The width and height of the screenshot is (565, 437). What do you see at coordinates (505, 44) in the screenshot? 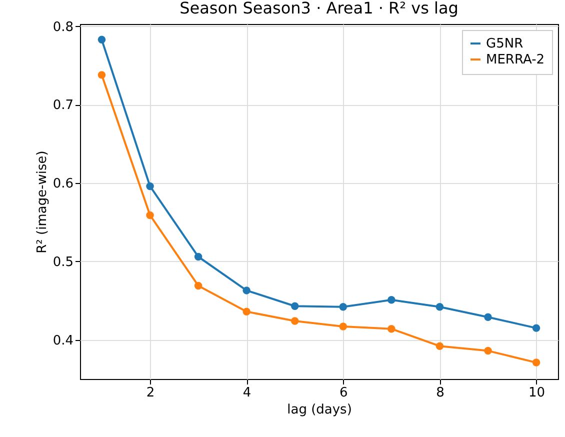
I see `legend-label: G5NR` at bounding box center [505, 44].